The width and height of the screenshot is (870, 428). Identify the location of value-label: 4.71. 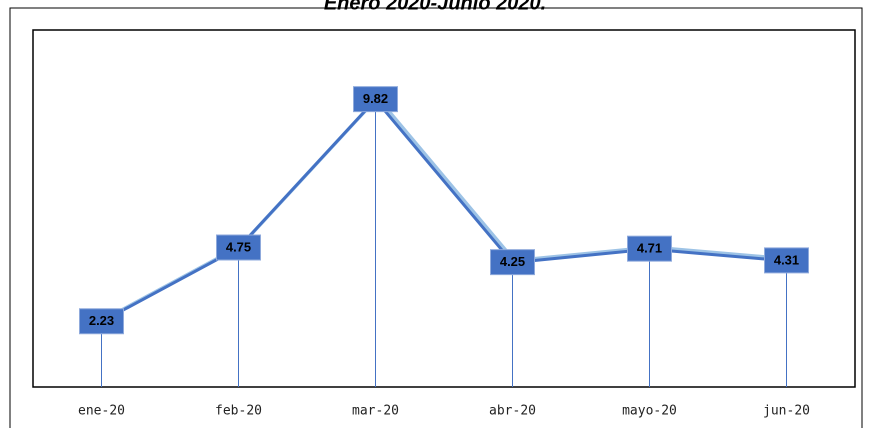
(649, 248).